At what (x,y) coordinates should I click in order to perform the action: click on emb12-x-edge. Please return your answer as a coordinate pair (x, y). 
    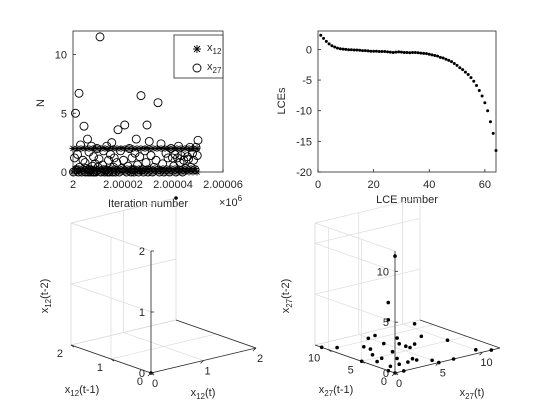
    Looking at the image, I should click on (216, 334).